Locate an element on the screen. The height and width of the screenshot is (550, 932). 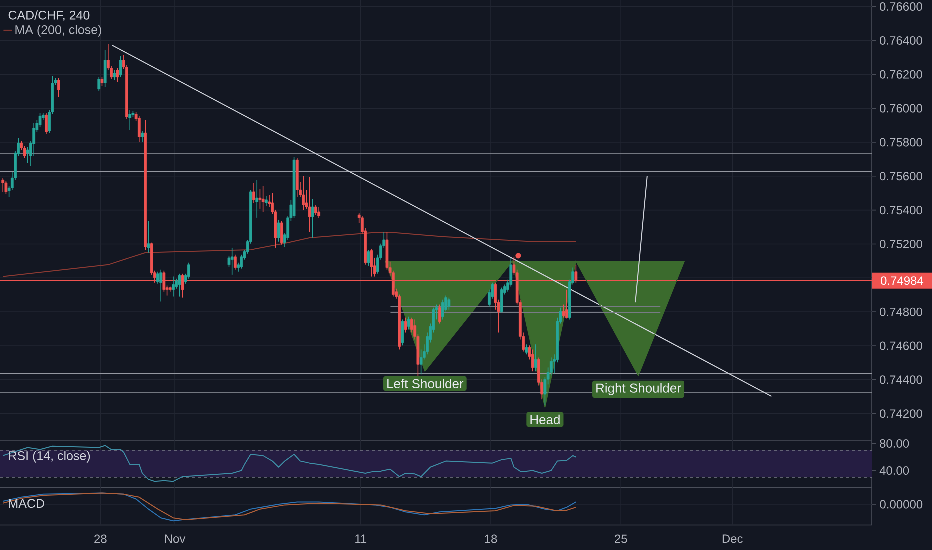
legend-label: MA (200, close) is located at coordinates (59, 31).